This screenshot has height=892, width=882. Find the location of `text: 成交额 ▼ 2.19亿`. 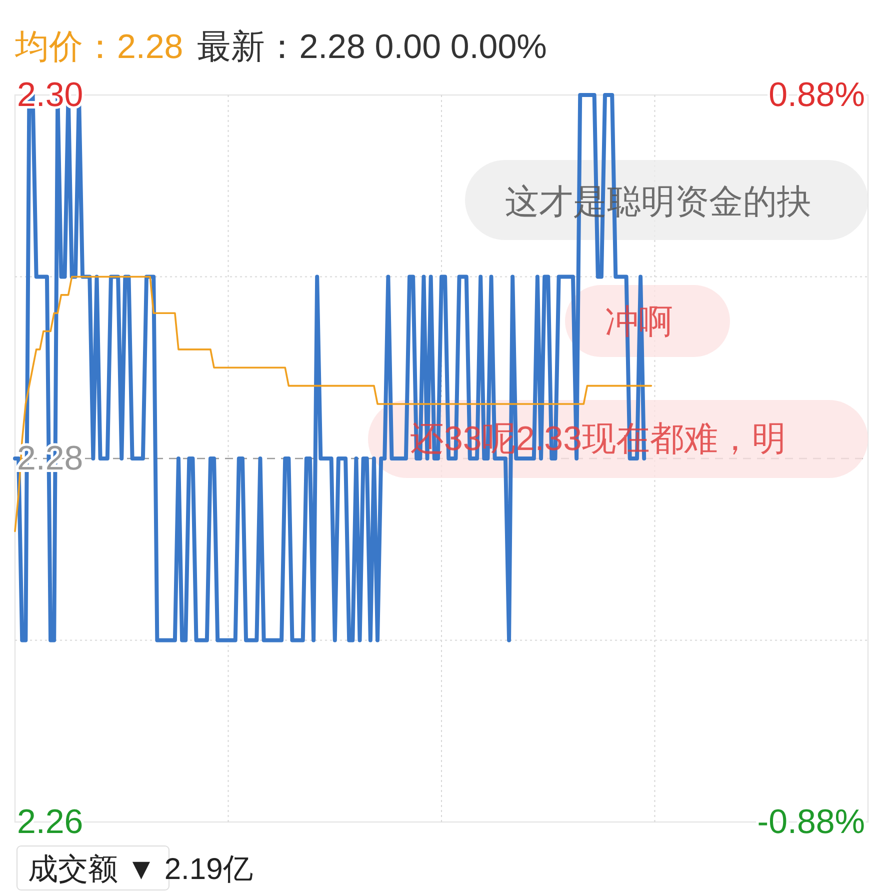

text: 成交额 ▼ 2.19亿 is located at coordinates (140, 869).